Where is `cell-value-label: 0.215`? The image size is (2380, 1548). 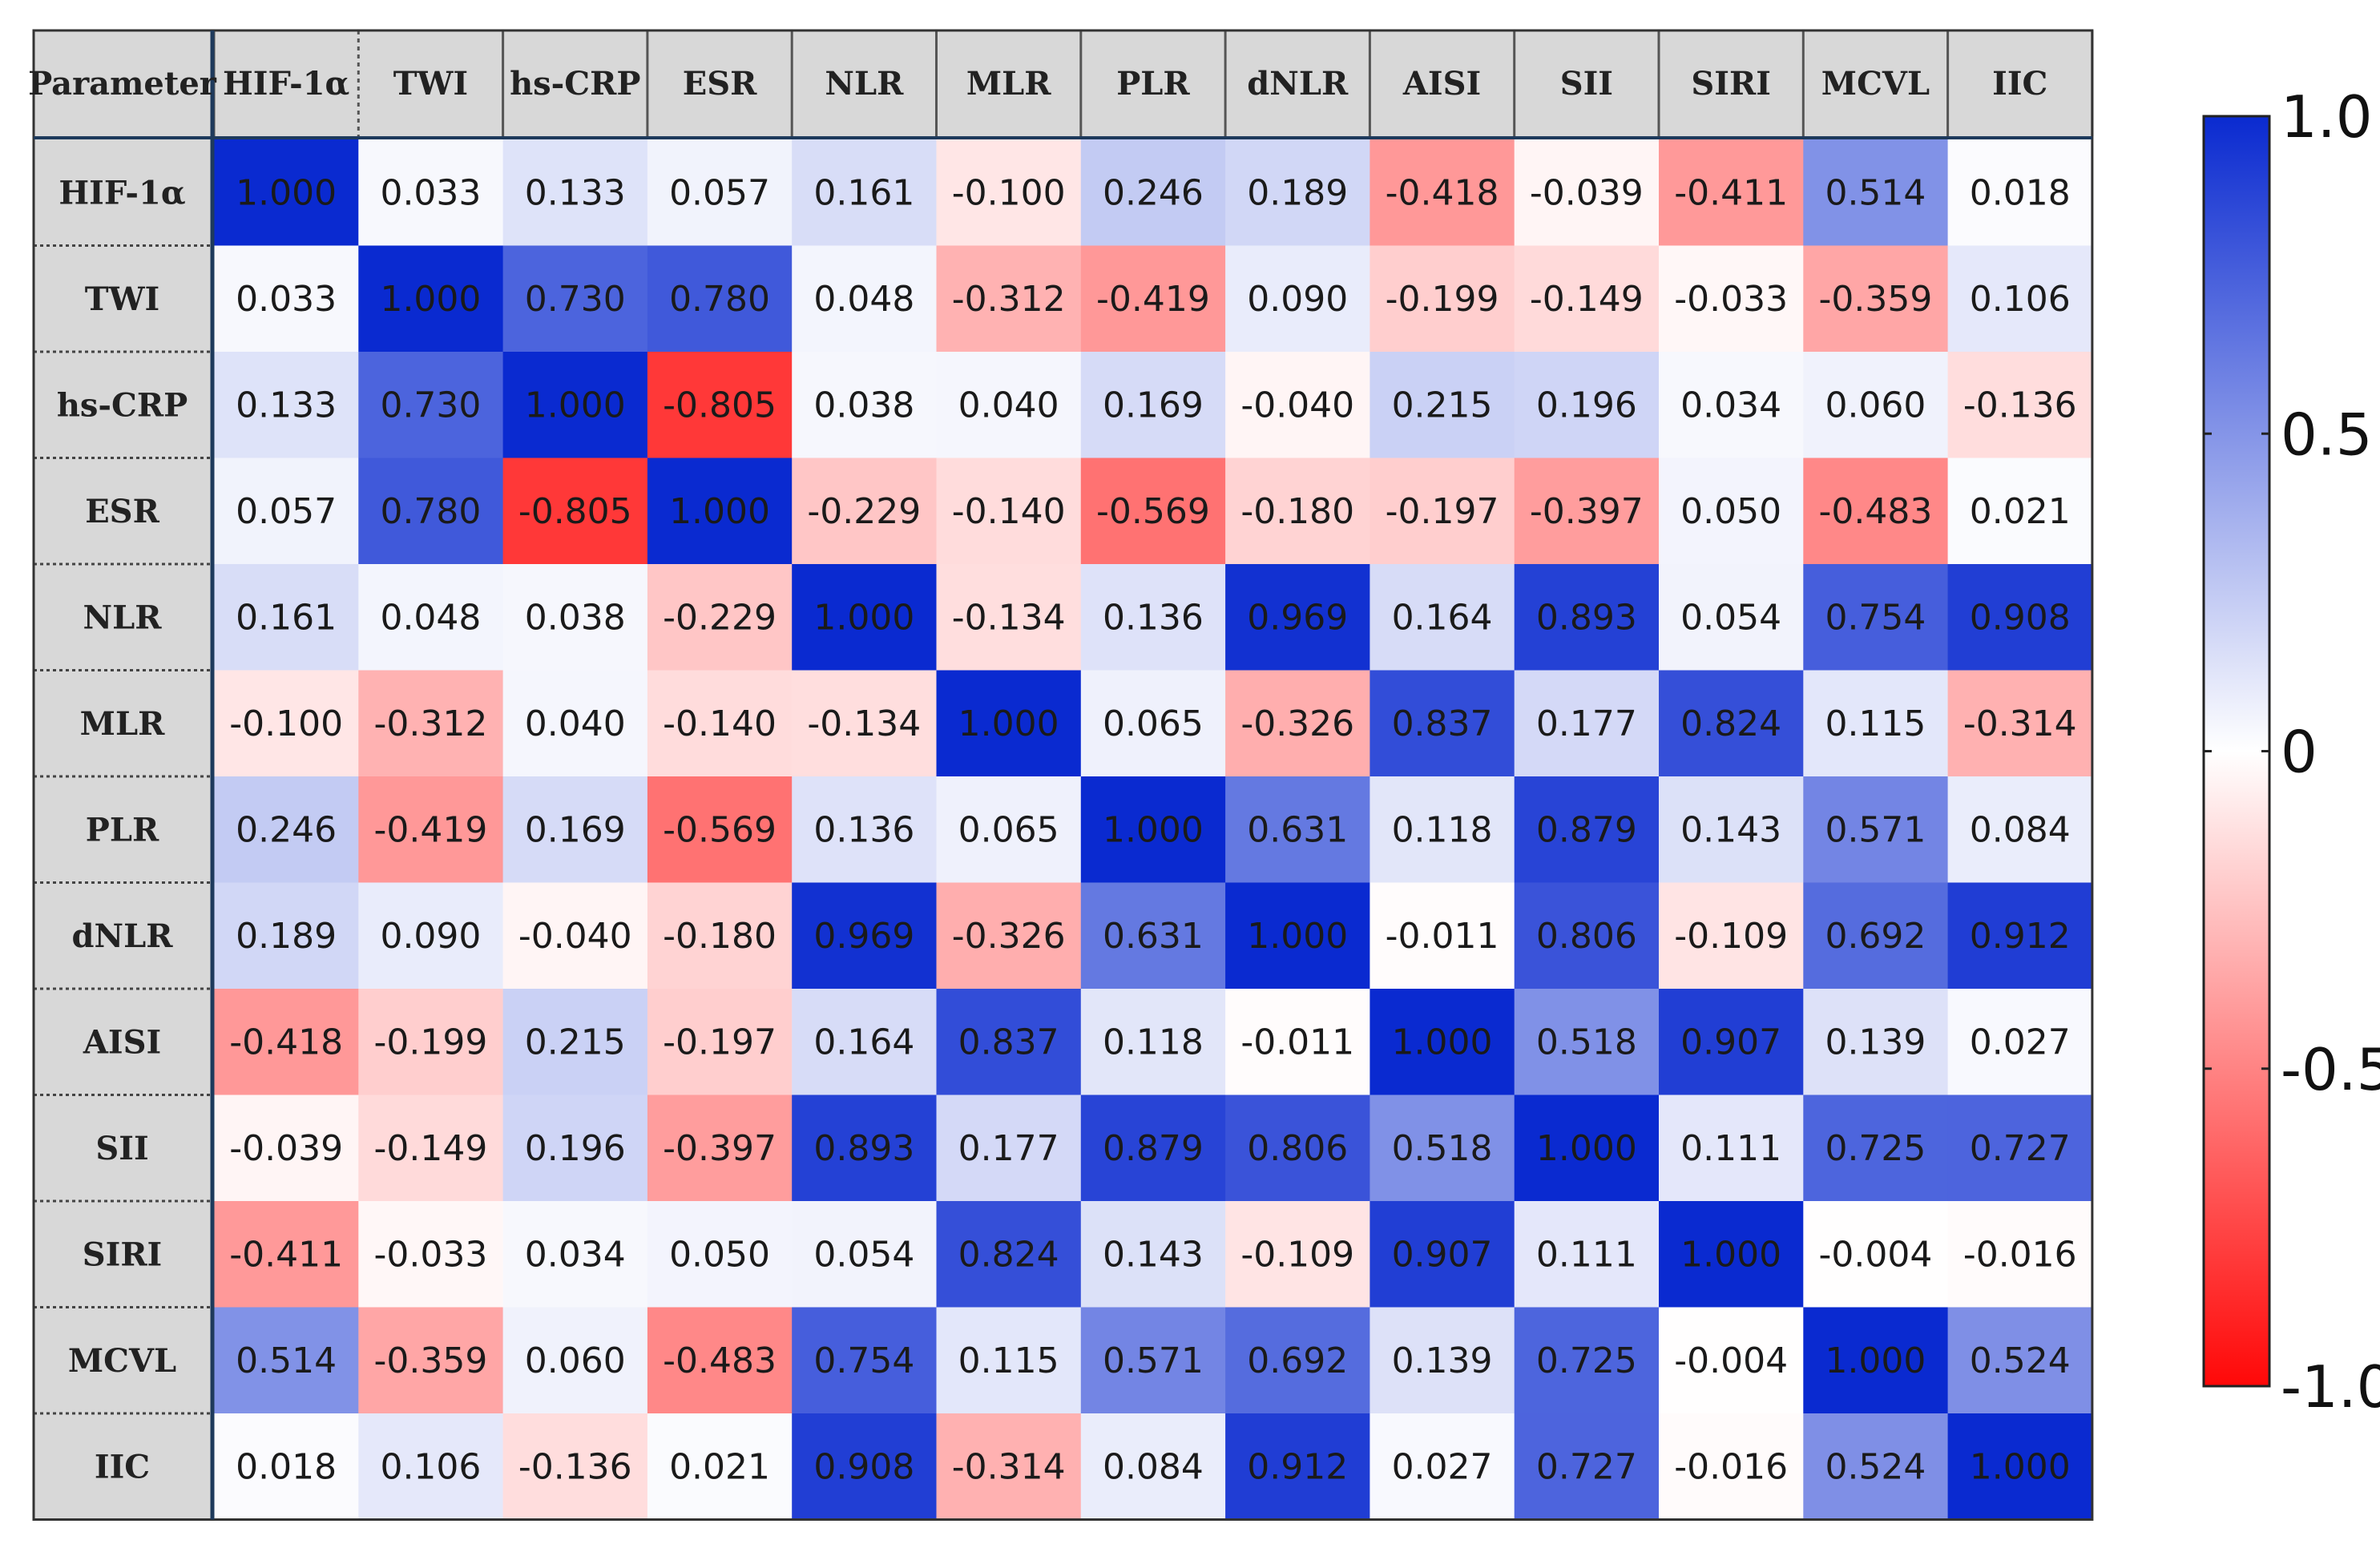
cell-value-label: 0.215 is located at coordinates (575, 1042).